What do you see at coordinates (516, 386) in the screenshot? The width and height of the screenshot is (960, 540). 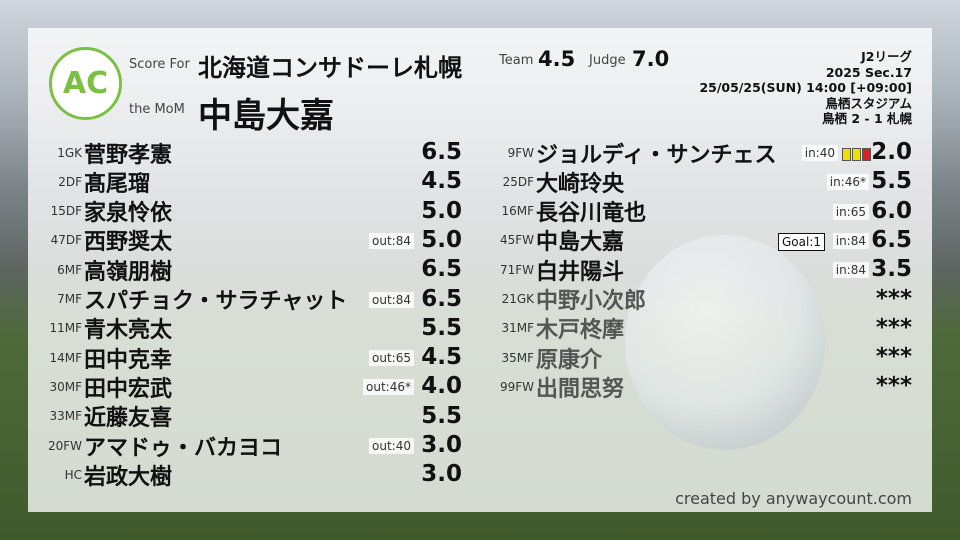 I see `player-position: 99FW` at bounding box center [516, 386].